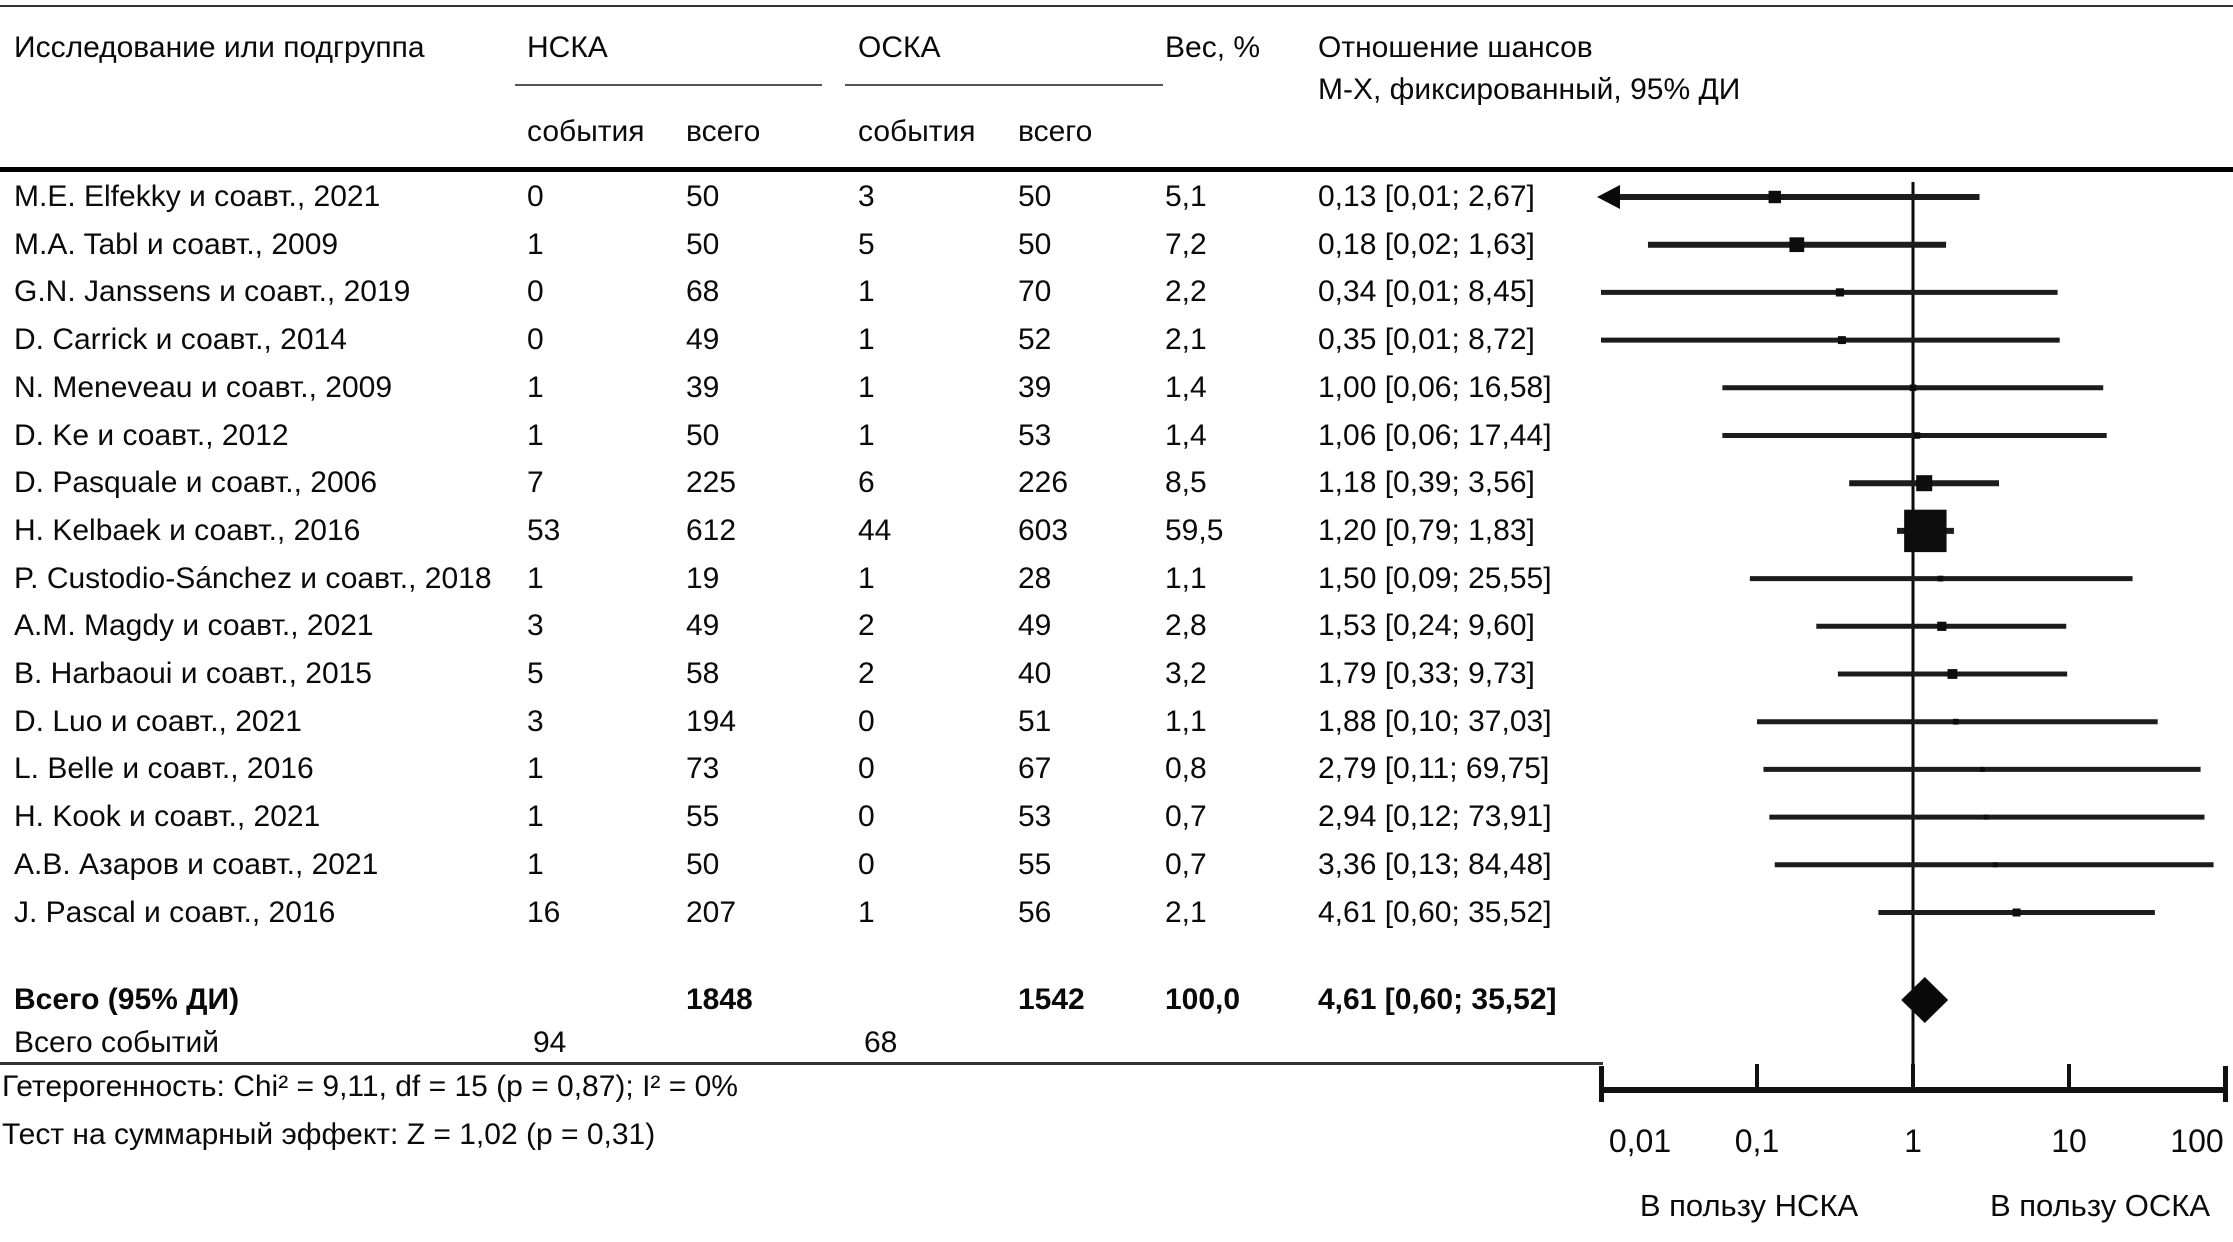  Describe the element at coordinates (1051, 999) in the screenshot. I see `total-row-n2: 1542` at that location.